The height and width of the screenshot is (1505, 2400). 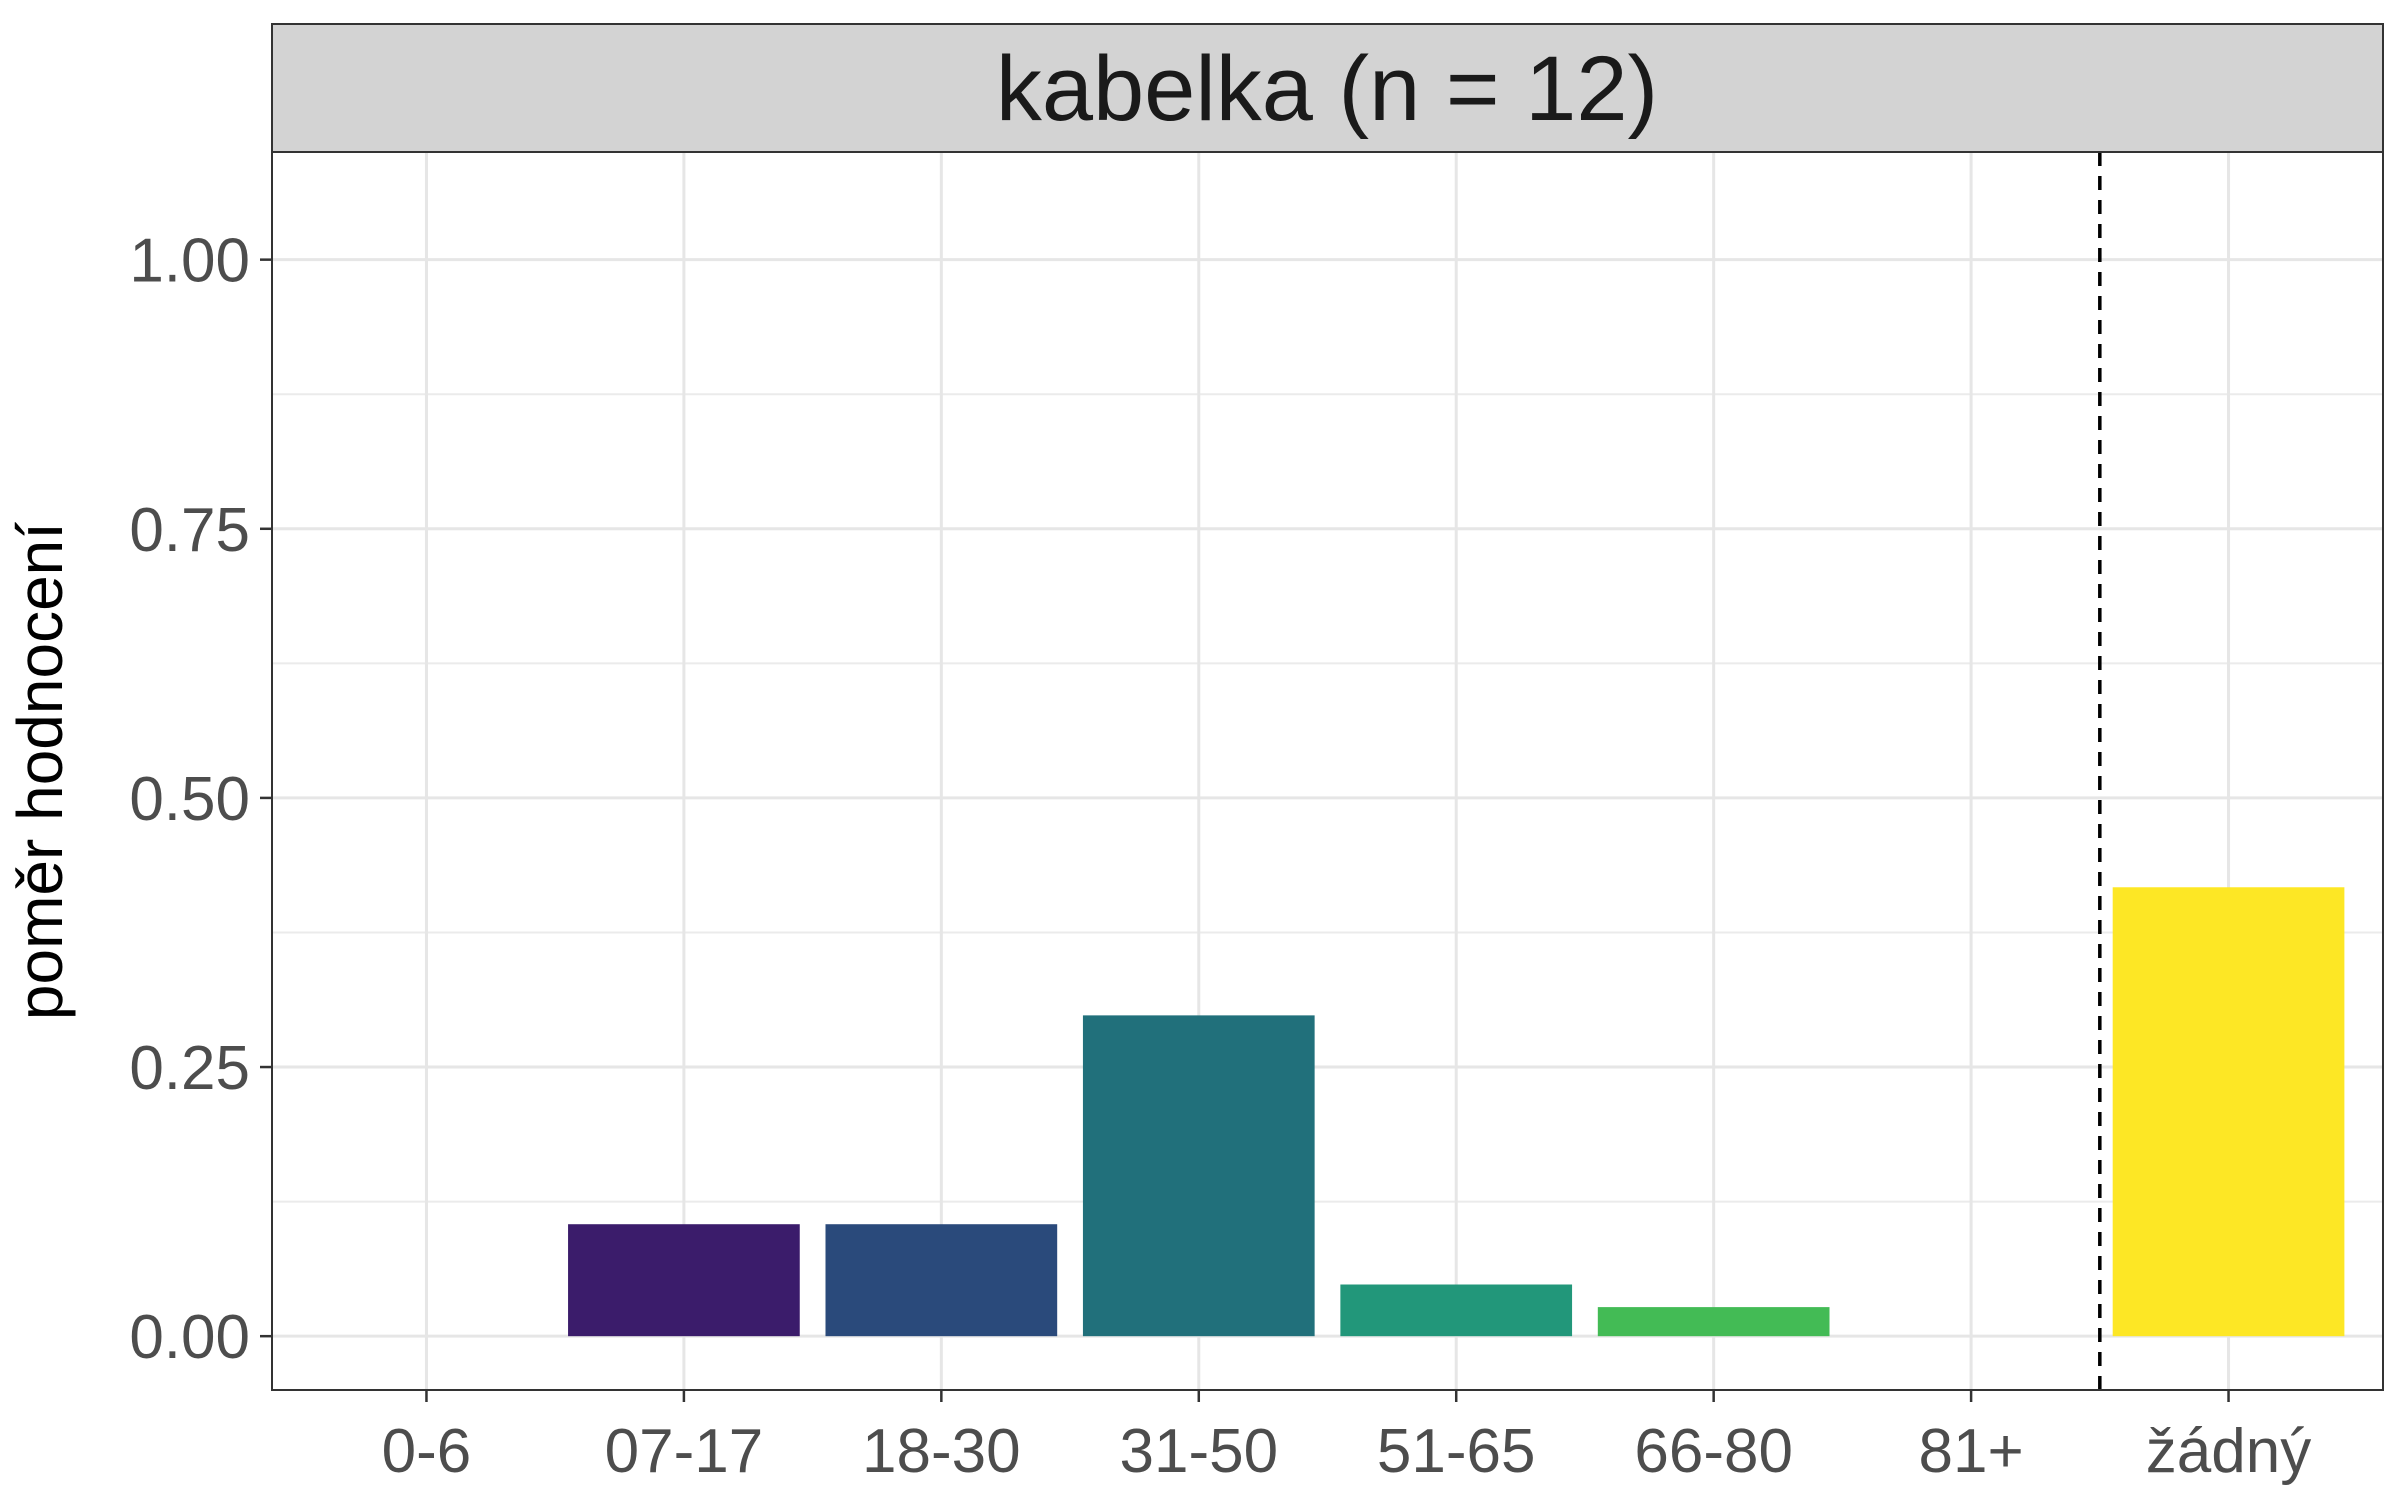 I want to click on bar-žádný, so click(x=2228, y=1112).